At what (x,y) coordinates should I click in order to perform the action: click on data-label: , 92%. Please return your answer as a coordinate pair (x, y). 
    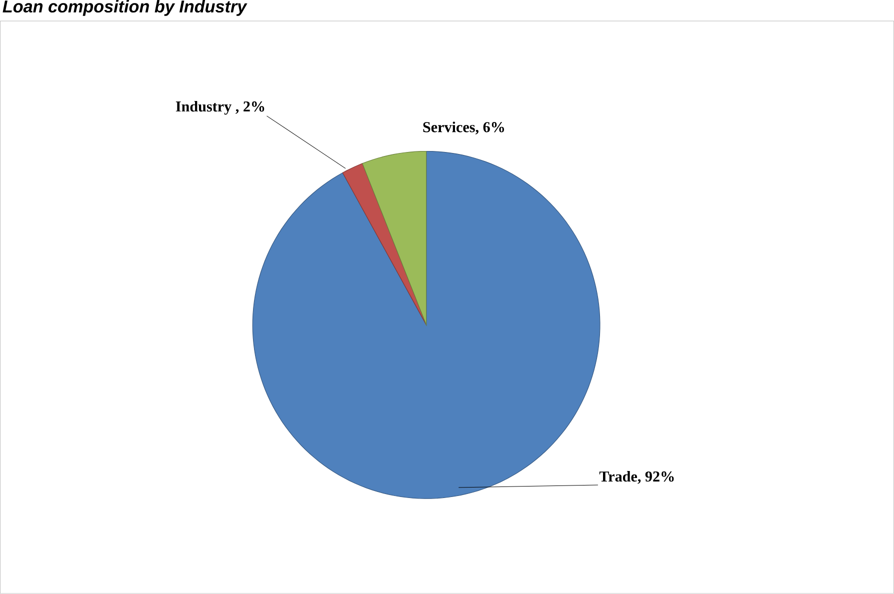
    Looking at the image, I should click on (656, 478).